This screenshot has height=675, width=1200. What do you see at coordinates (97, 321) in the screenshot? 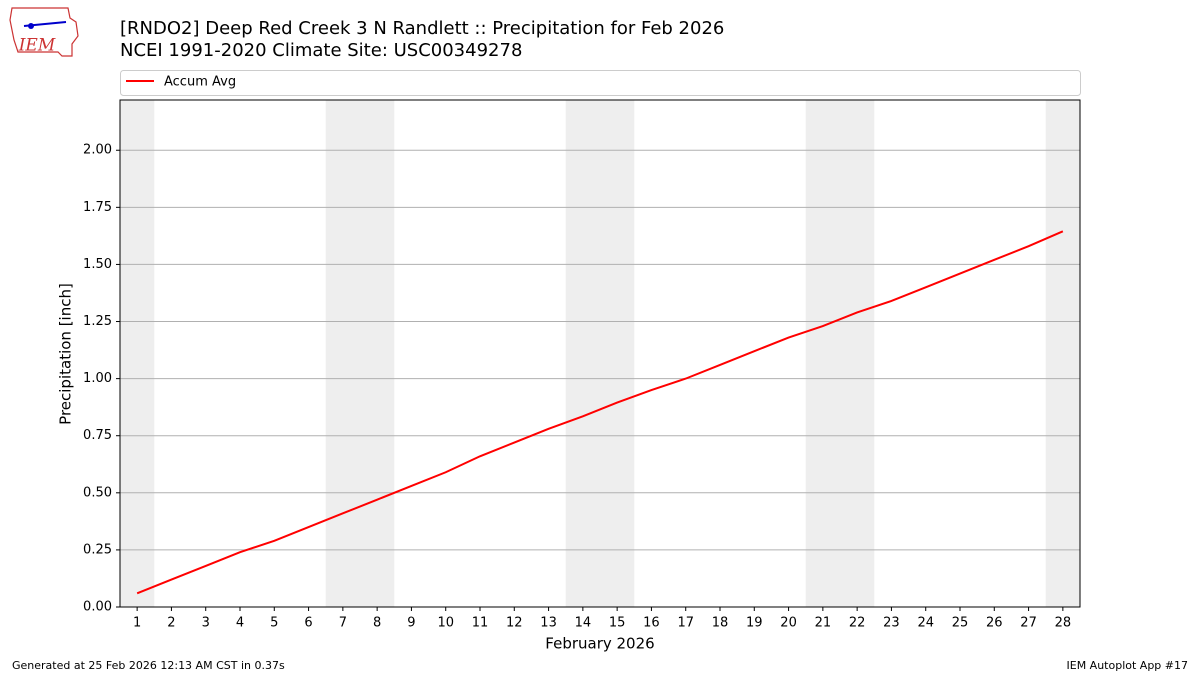
I see `y-tick-label: 1.25` at bounding box center [97, 321].